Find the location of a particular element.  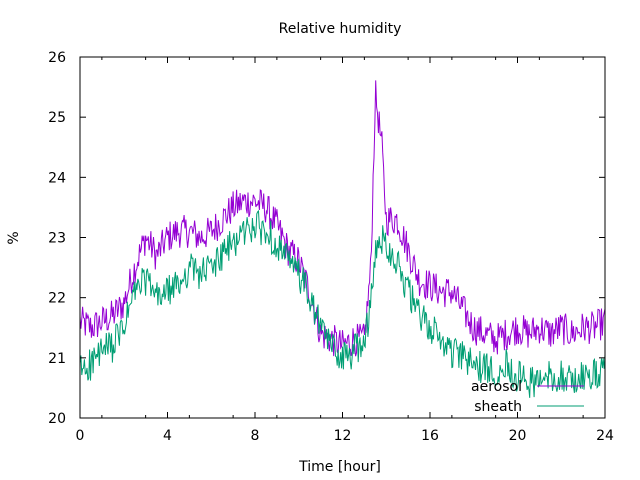

y-tick-label: 23 is located at coordinates (57, 239).